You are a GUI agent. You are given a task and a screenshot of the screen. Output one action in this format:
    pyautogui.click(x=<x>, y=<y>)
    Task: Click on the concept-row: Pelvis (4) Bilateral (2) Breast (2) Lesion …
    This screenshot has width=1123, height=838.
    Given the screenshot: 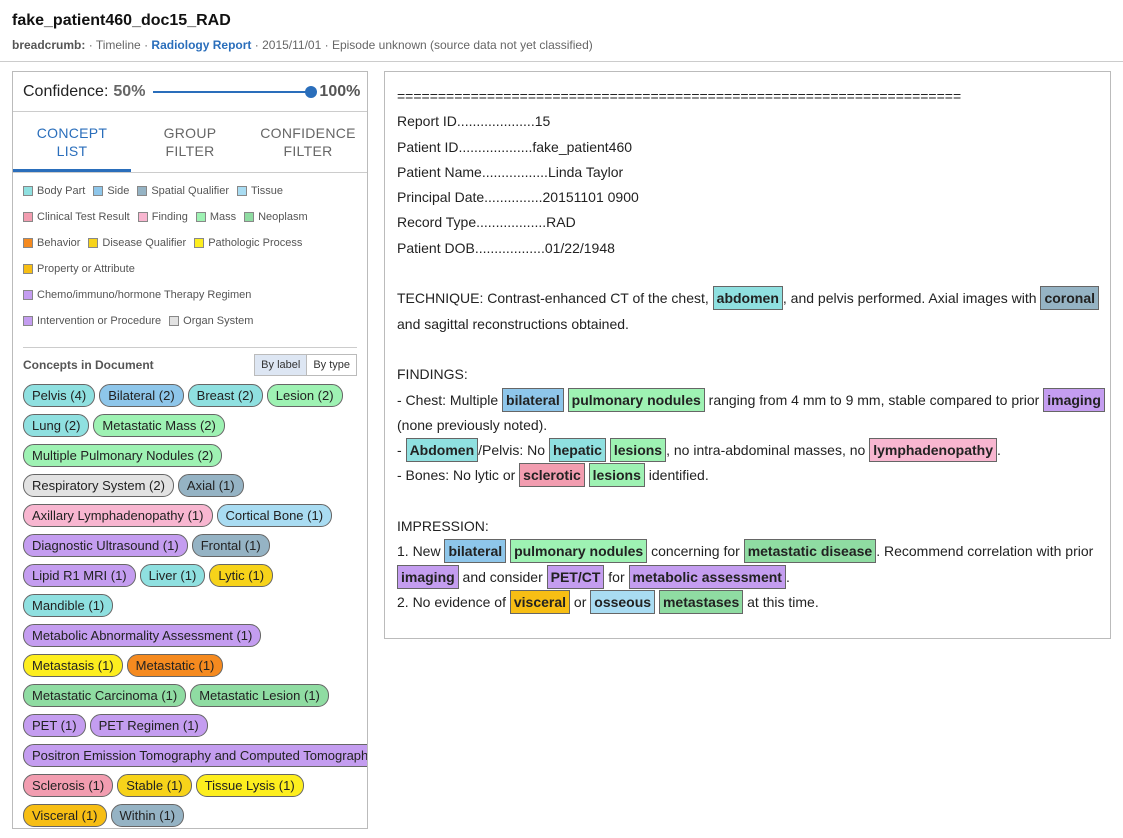 What is the action you would take?
    pyautogui.click(x=190, y=399)
    